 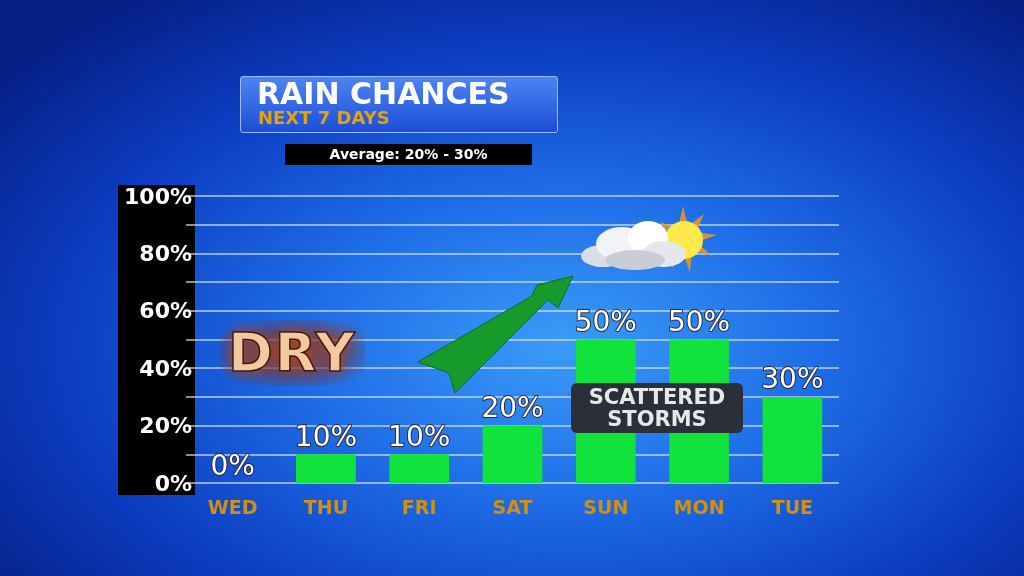 I want to click on x-tick-label: MON, so click(x=699, y=506).